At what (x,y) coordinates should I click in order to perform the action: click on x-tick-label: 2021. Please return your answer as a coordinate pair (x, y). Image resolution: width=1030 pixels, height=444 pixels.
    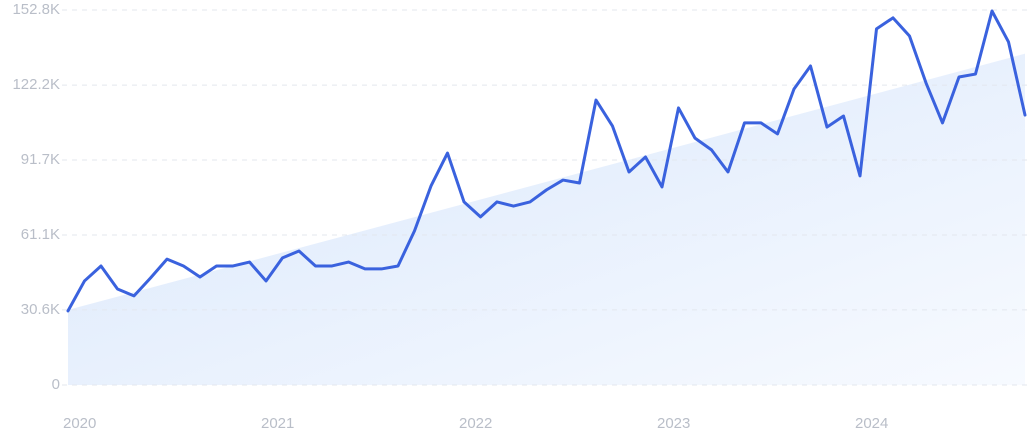
    Looking at the image, I should click on (277, 423).